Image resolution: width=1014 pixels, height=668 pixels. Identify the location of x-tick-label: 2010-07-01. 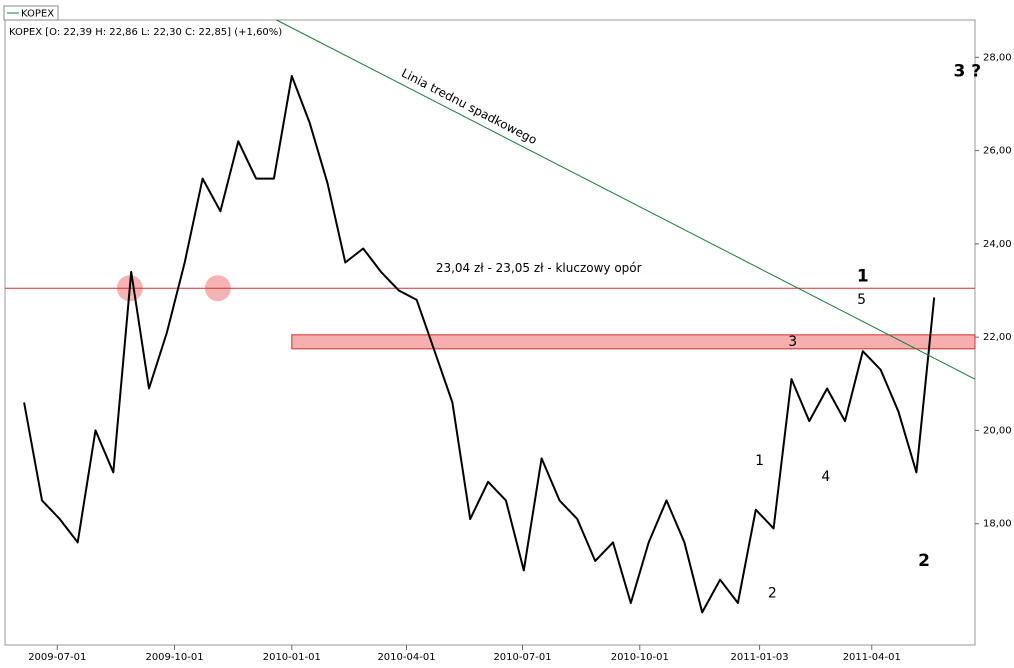
(522, 657).